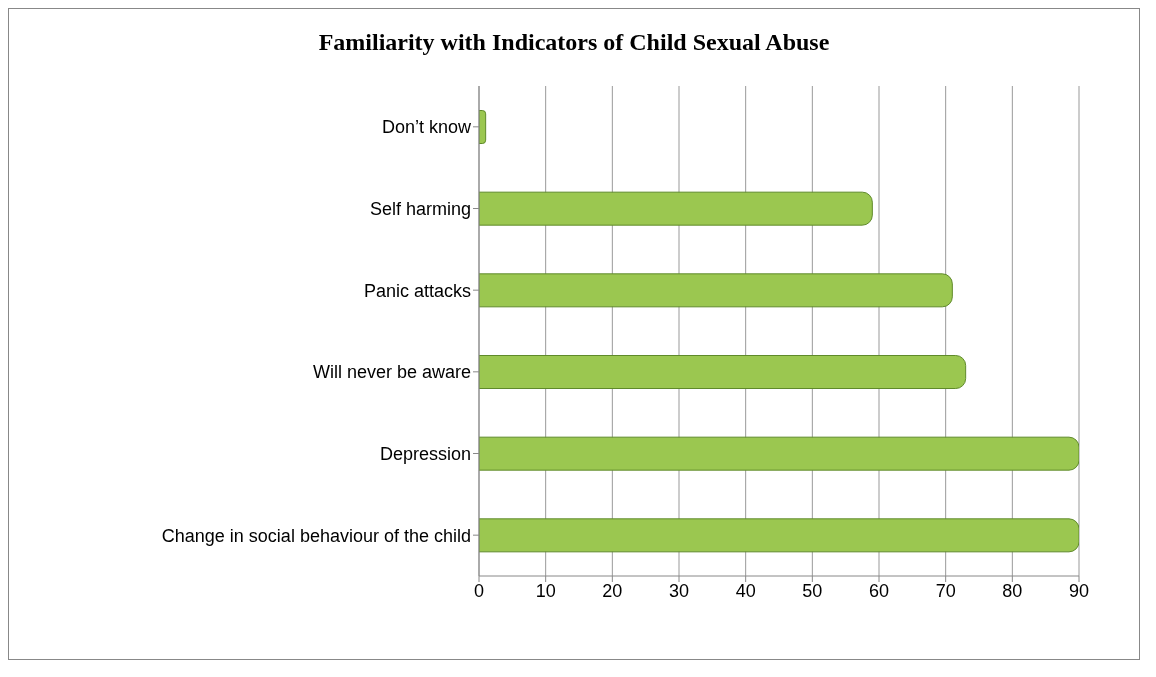 The width and height of the screenshot is (1156, 677). I want to click on x-tick-label: 80, so click(1012, 590).